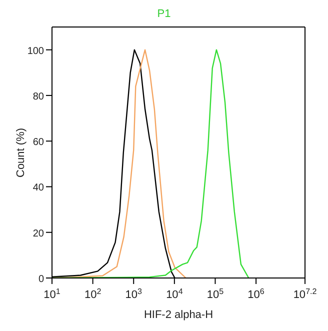 The image size is (328, 331). I want to click on y-tick-label: 80, so click(38, 96).